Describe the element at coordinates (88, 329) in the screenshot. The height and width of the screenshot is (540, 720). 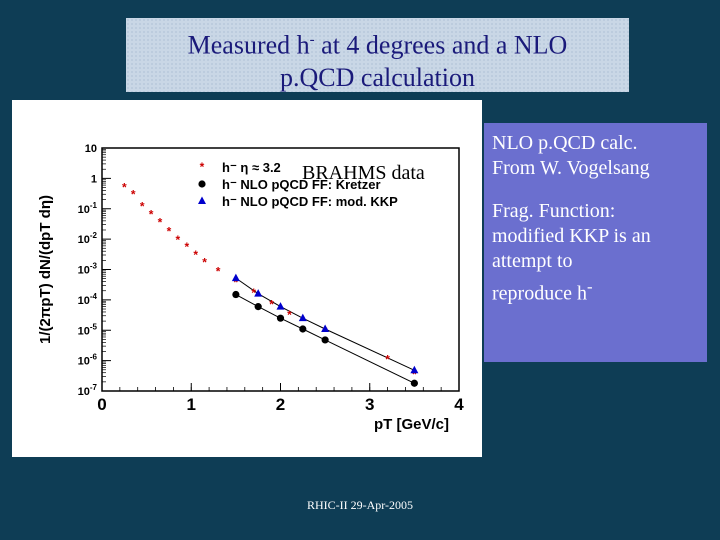
I see `y-tick-label: 10⁻⁵` at that location.